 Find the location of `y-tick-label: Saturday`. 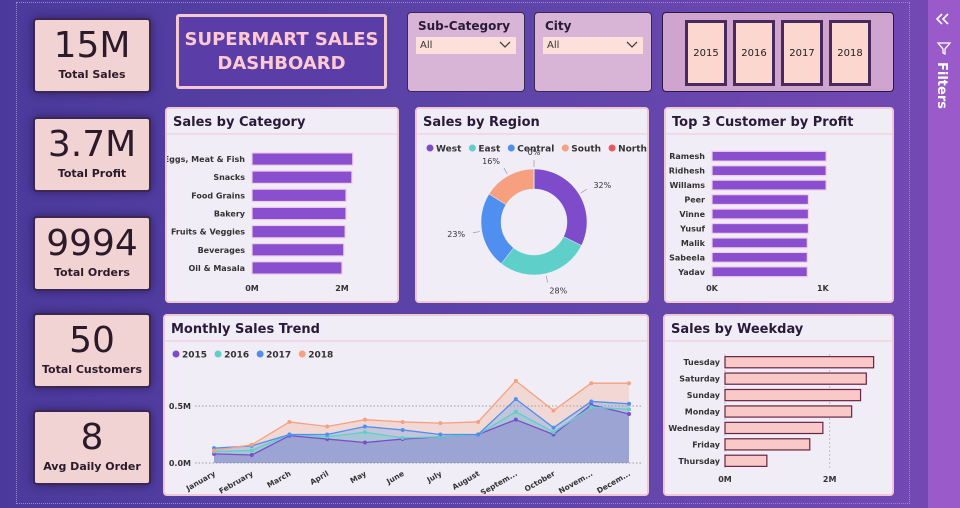

y-tick-label: Saturday is located at coordinates (700, 379).